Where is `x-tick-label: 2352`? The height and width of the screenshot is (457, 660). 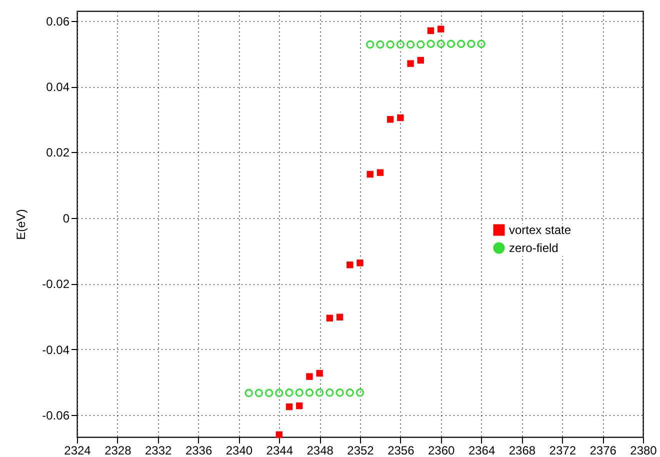
x-tick-label: 2352 is located at coordinates (360, 450).